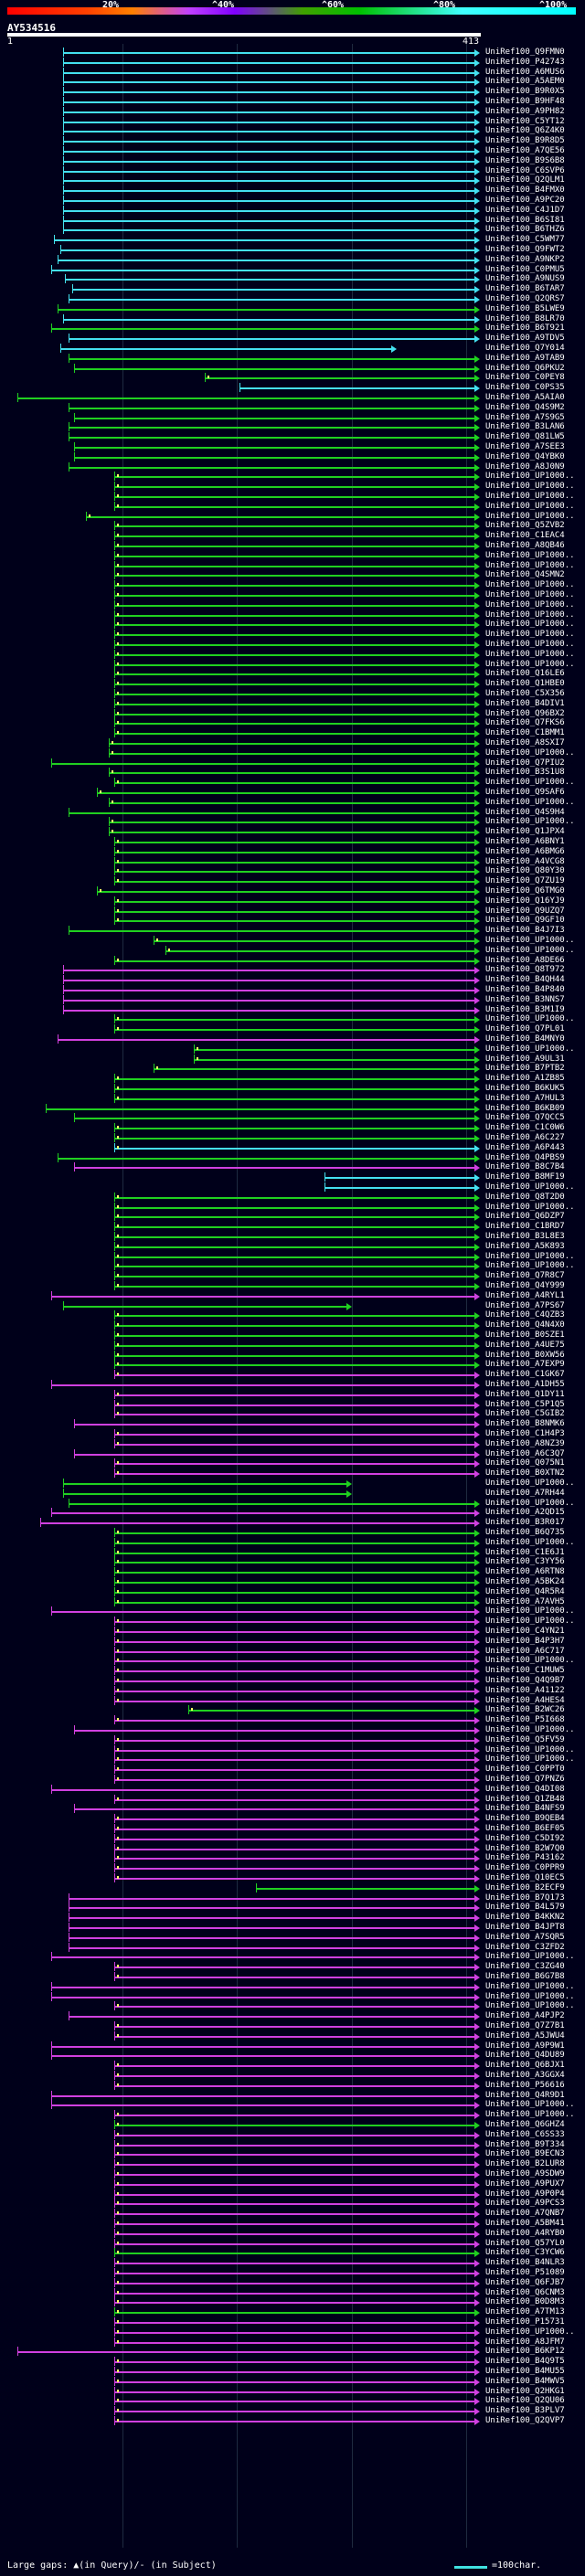 This screenshot has width=585, height=2576. What do you see at coordinates (525, 1591) in the screenshot?
I see `hit-id-link: UniRef100_Q4R5R4` at bounding box center [525, 1591].